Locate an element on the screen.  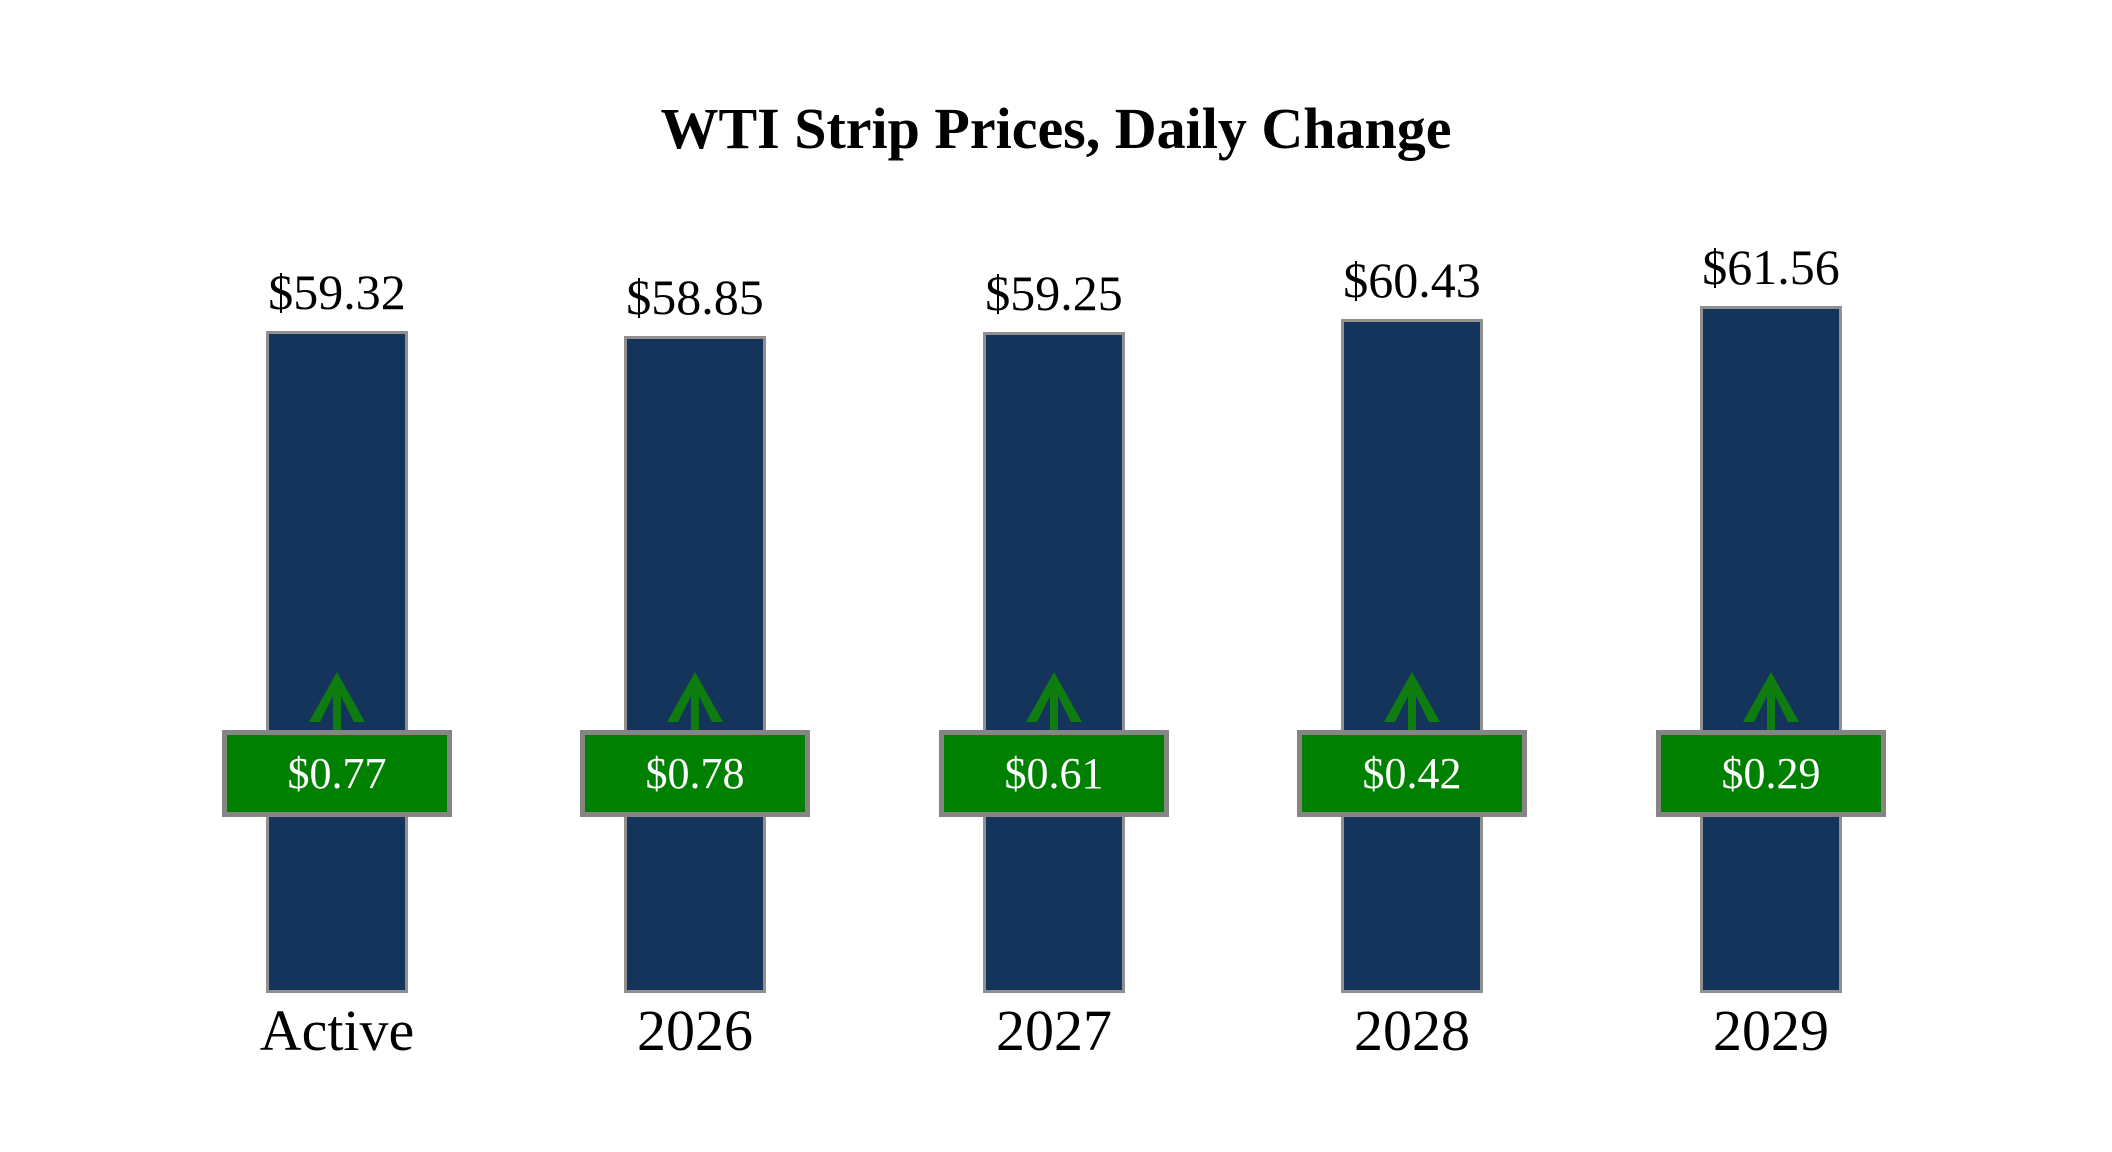
daily-change-value: $0.42 is located at coordinates (1412, 773).